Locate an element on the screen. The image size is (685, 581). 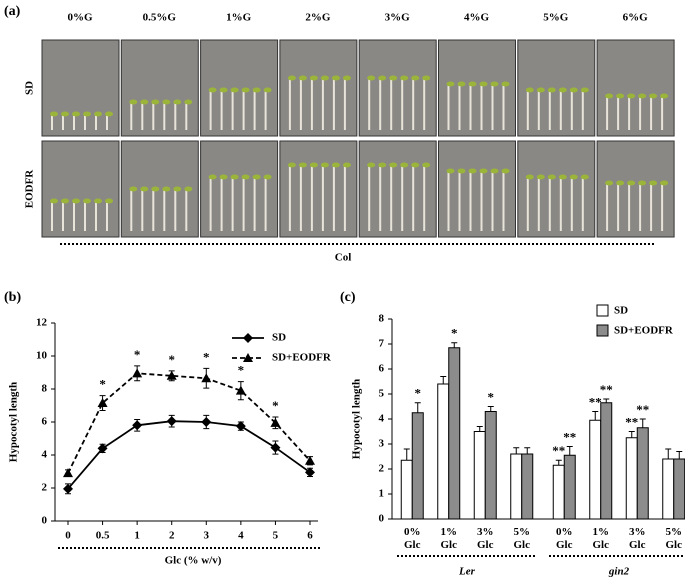
x-tick-label: 1 is located at coordinates (137, 536).